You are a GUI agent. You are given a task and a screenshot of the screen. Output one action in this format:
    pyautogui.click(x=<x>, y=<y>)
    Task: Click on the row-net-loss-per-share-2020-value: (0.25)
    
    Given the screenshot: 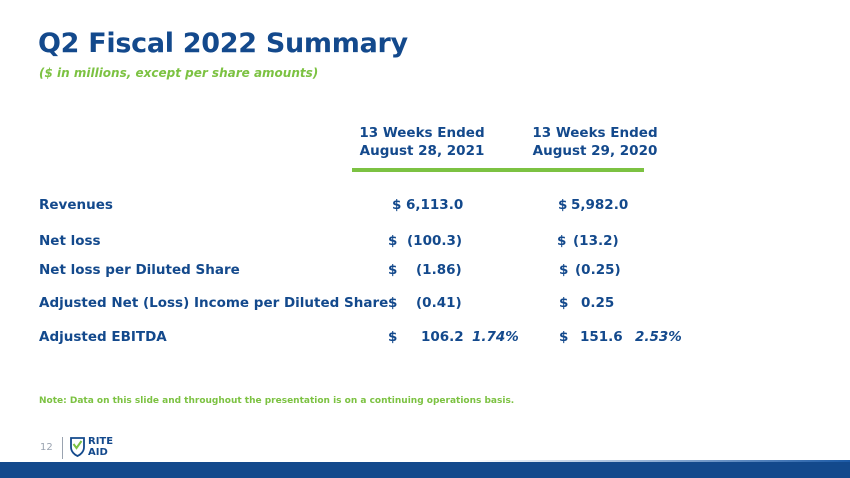 What is the action you would take?
    pyautogui.click(x=598, y=270)
    